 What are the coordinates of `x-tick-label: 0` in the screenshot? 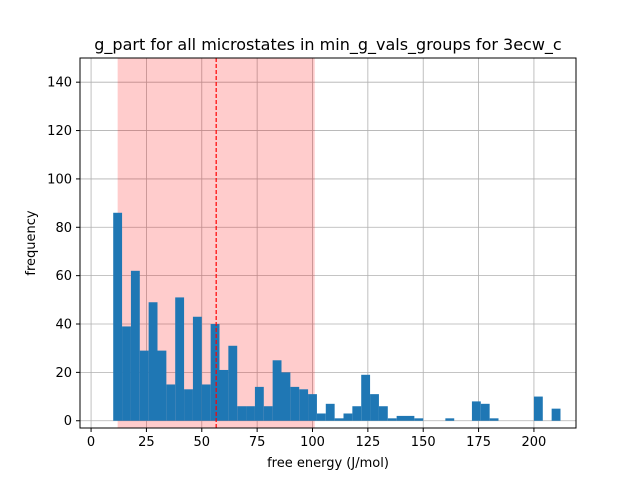 It's located at (91, 442).